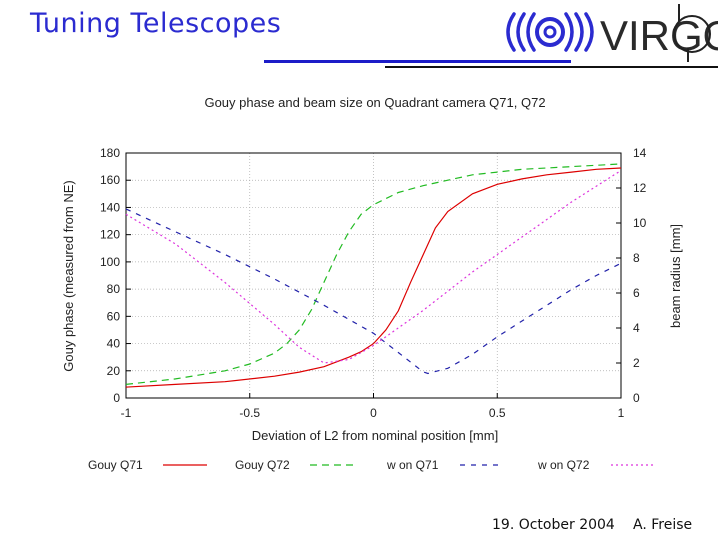 This screenshot has height=540, width=720. What do you see at coordinates (114, 316) in the screenshot?
I see `y-tick-label: 60` at bounding box center [114, 316].